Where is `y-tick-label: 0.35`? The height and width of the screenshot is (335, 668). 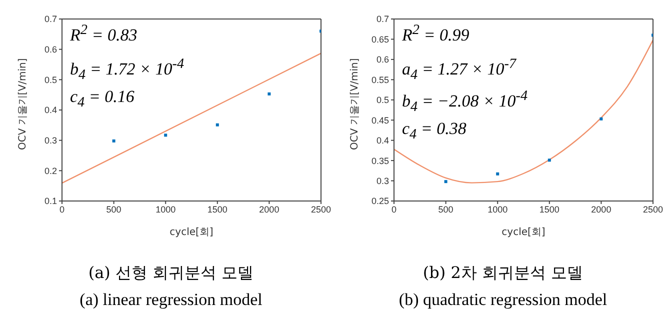
y-tick-label: 0.35 is located at coordinates (380, 161).